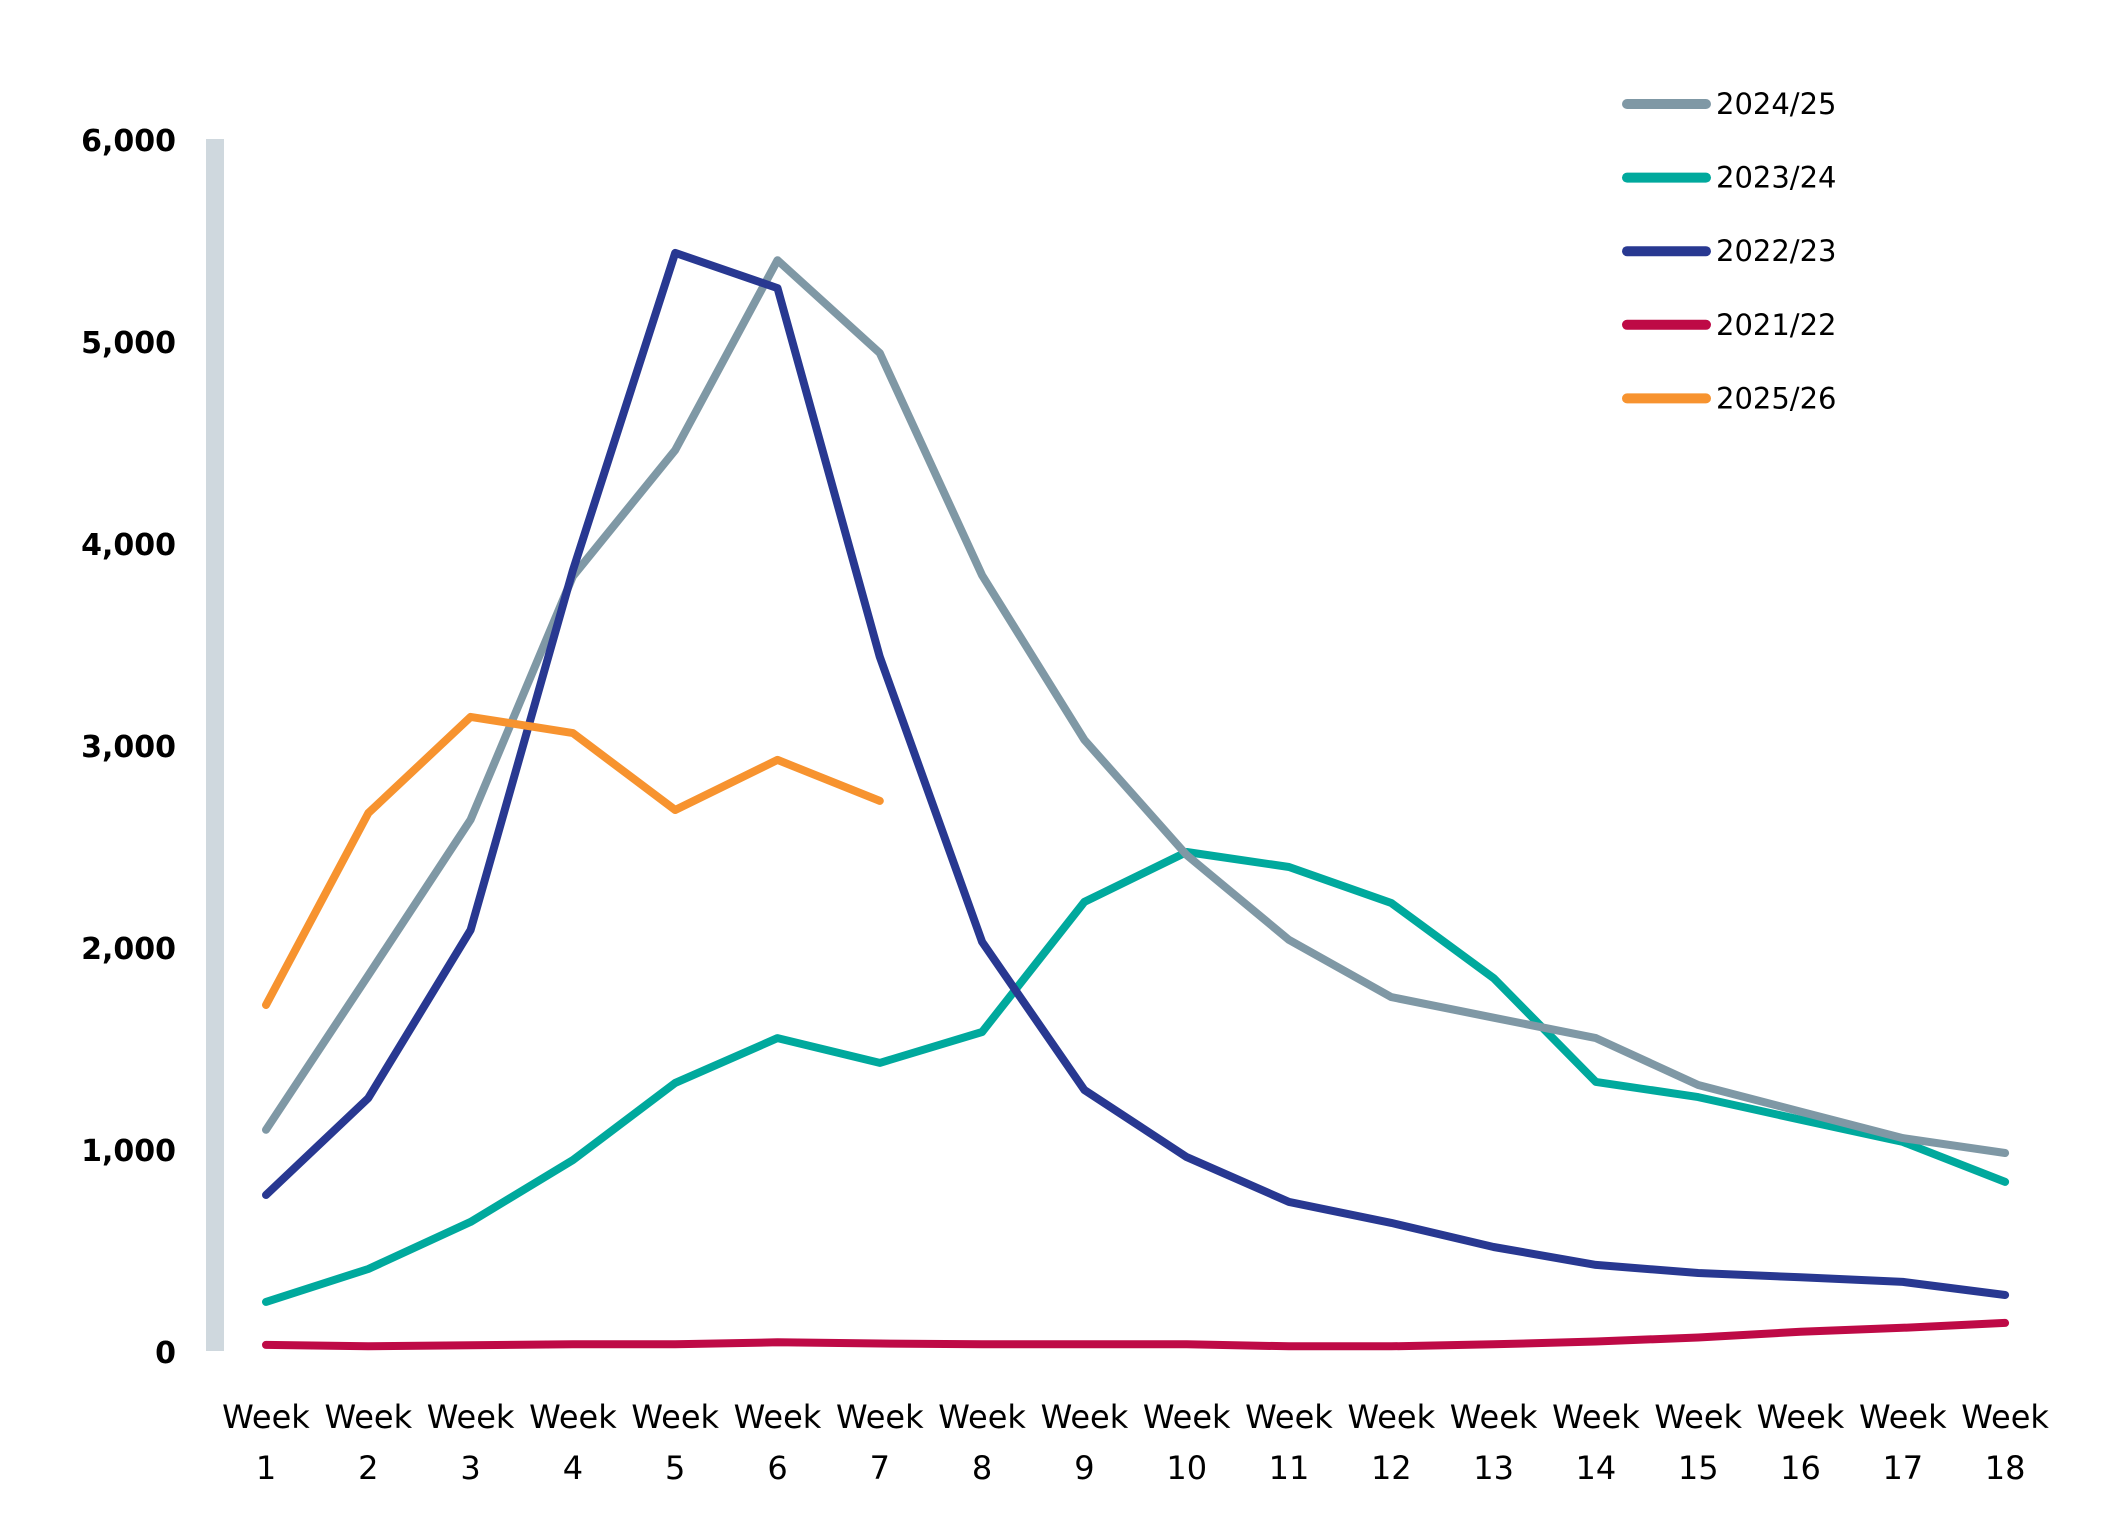 Image resolution: width=2117 pixels, height=1540 pixels. What do you see at coordinates (2005, 1468) in the screenshot?
I see `x-tick-label-number: 18` at bounding box center [2005, 1468].